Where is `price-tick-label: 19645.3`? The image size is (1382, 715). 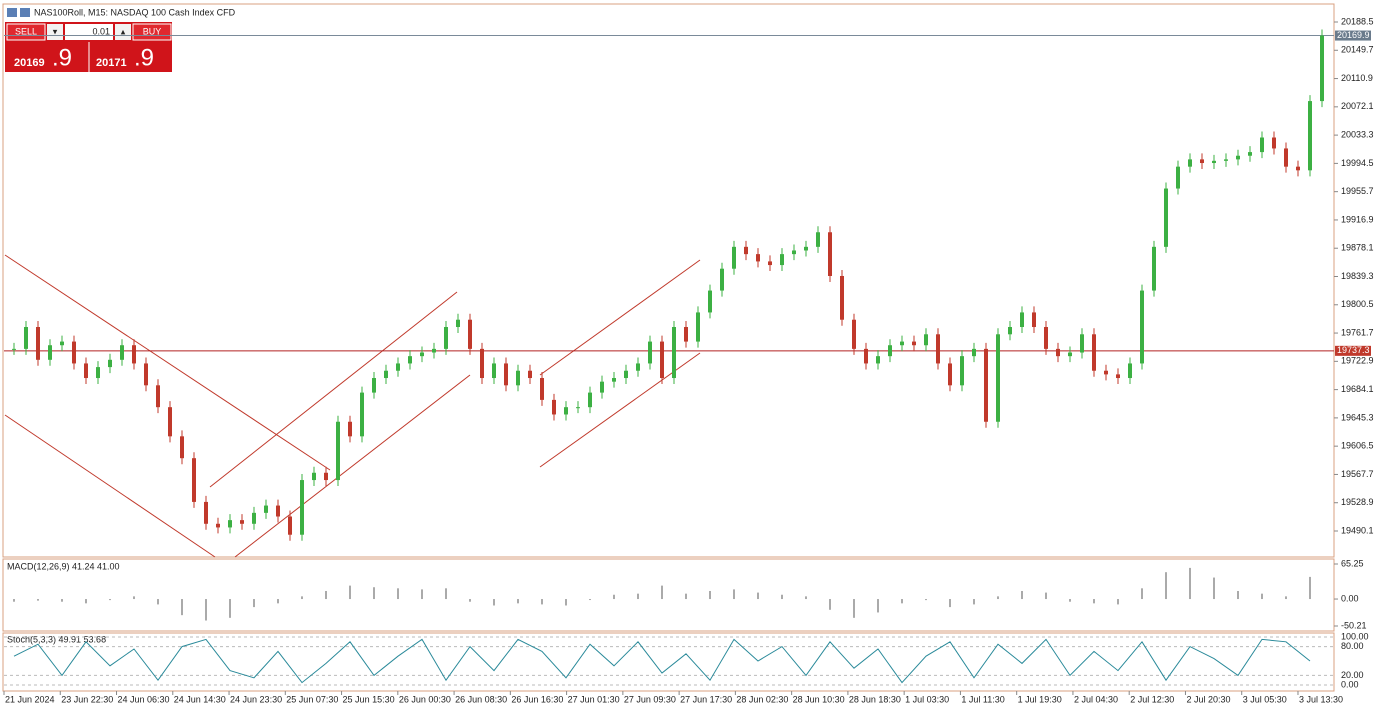 price-tick-label: 19645.3 is located at coordinates (1357, 417).